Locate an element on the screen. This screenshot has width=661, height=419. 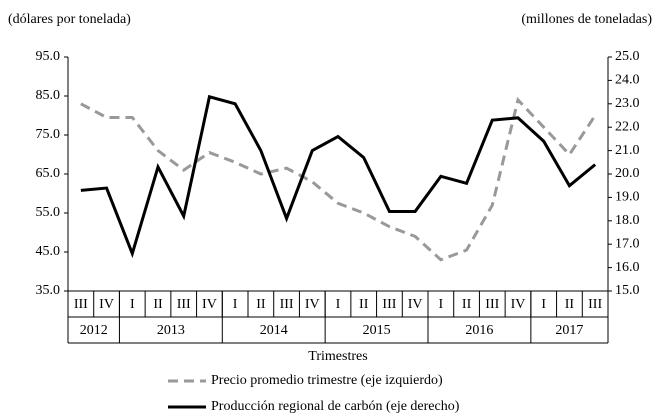
x-axis-label: Trimestres is located at coordinates (337, 356).